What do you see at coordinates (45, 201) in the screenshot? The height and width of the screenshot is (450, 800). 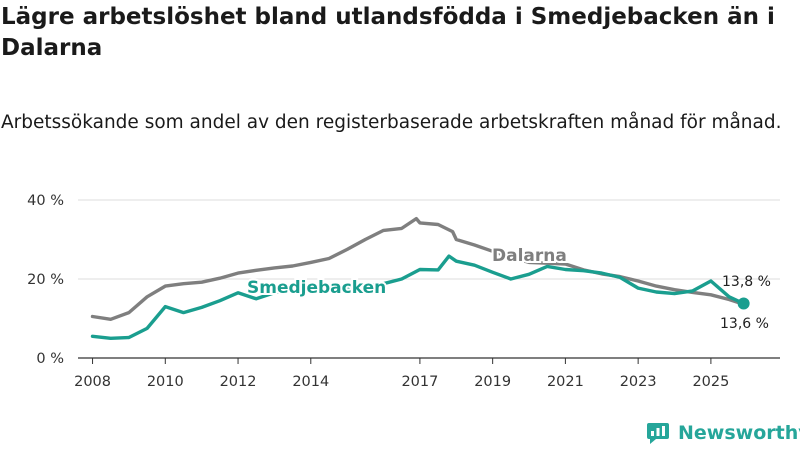 I see `y-tick-label: 40 %` at bounding box center [45, 201].